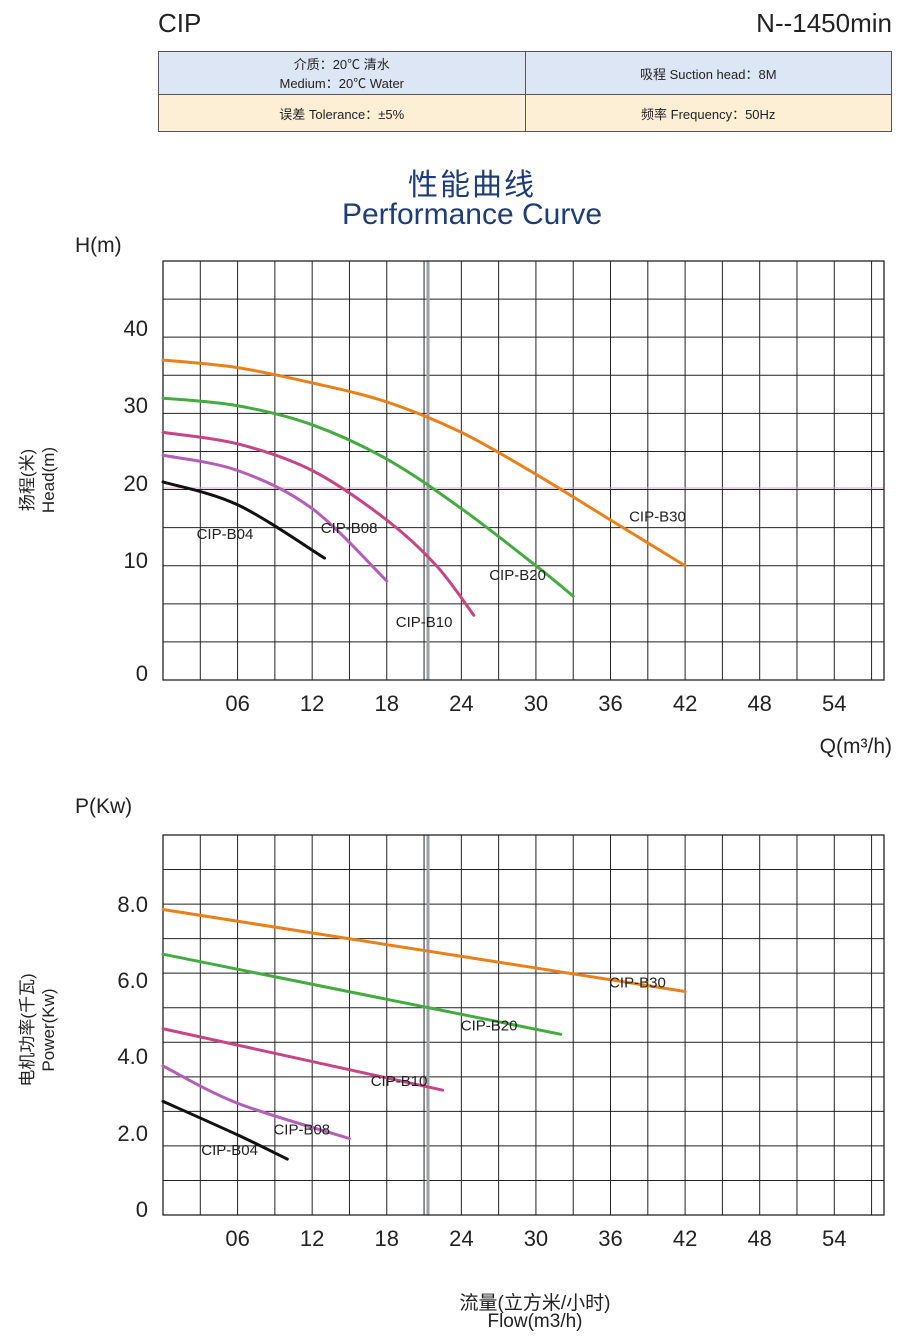 The width and height of the screenshot is (904, 1338). What do you see at coordinates (38, 1029) in the screenshot?
I see `y-axis-label: 电机功率(千瓦) Power(Kw)` at bounding box center [38, 1029].